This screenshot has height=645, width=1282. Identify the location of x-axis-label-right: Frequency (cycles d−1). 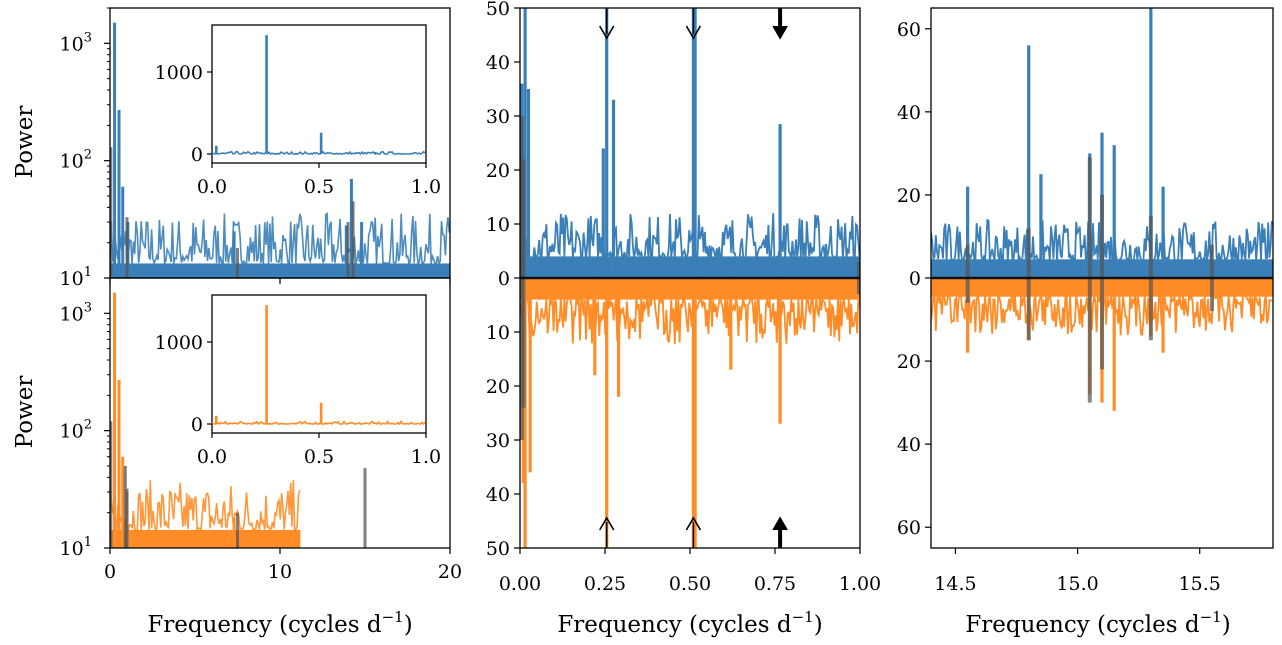
(1097, 623).